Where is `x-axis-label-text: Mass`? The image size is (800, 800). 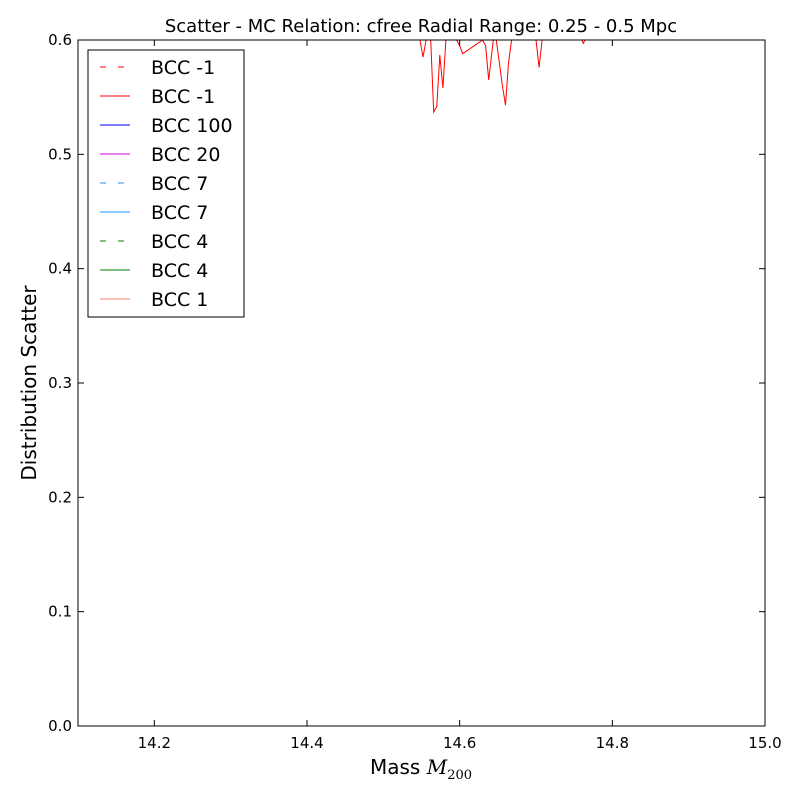 x-axis-label-text: Mass is located at coordinates (395, 767).